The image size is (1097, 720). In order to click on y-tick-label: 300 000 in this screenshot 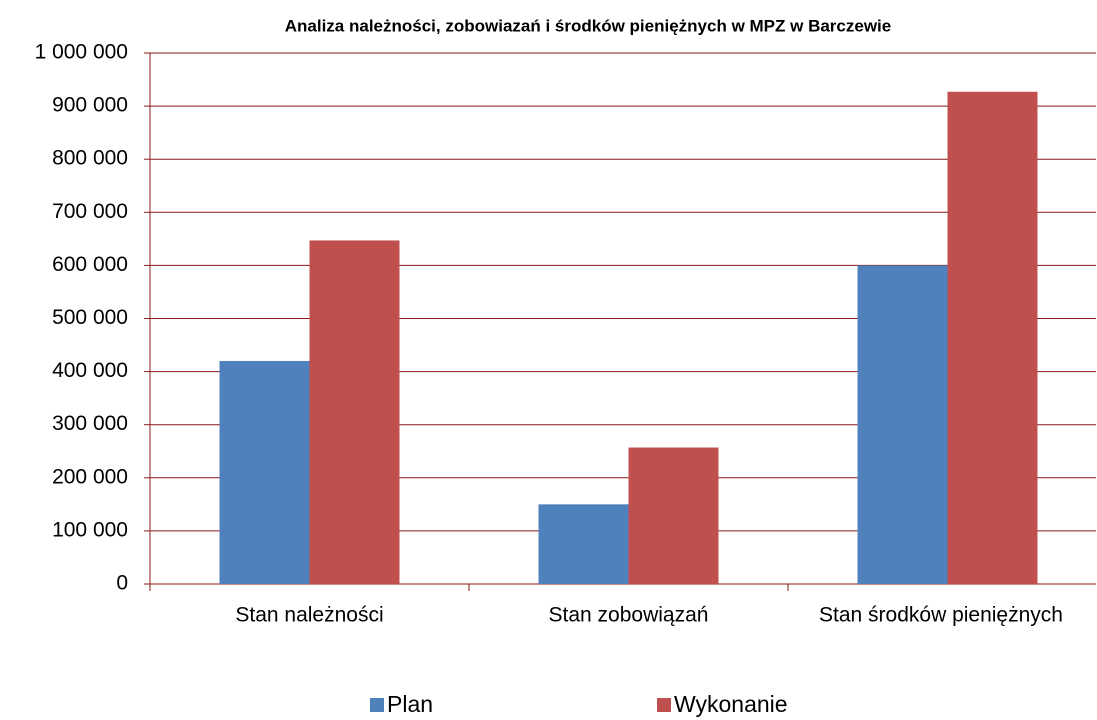, I will do `click(90, 423)`.